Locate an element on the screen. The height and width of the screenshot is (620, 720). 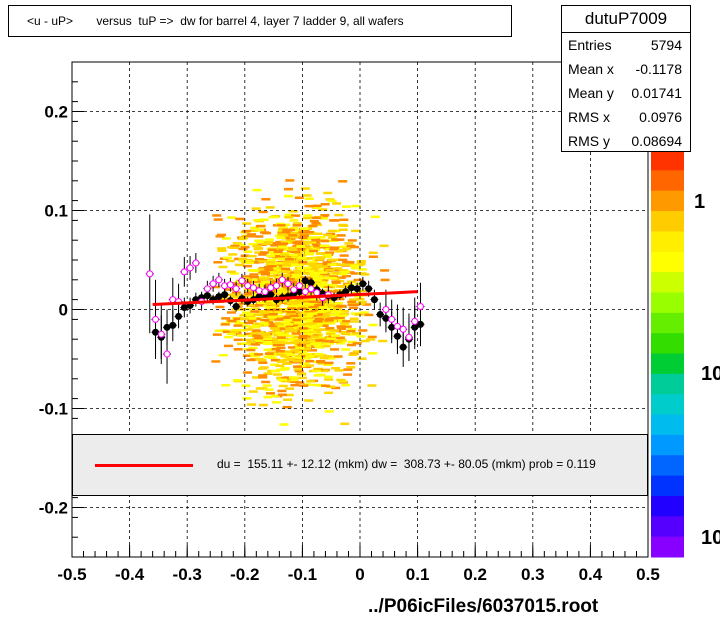
x-tick-label: -0.1 is located at coordinates (302, 574).